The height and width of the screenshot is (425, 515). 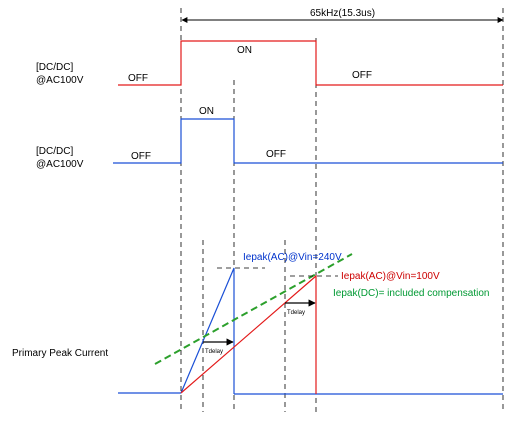 What do you see at coordinates (60, 353) in the screenshot?
I see `current-axis-label: Primary Peak Current` at bounding box center [60, 353].